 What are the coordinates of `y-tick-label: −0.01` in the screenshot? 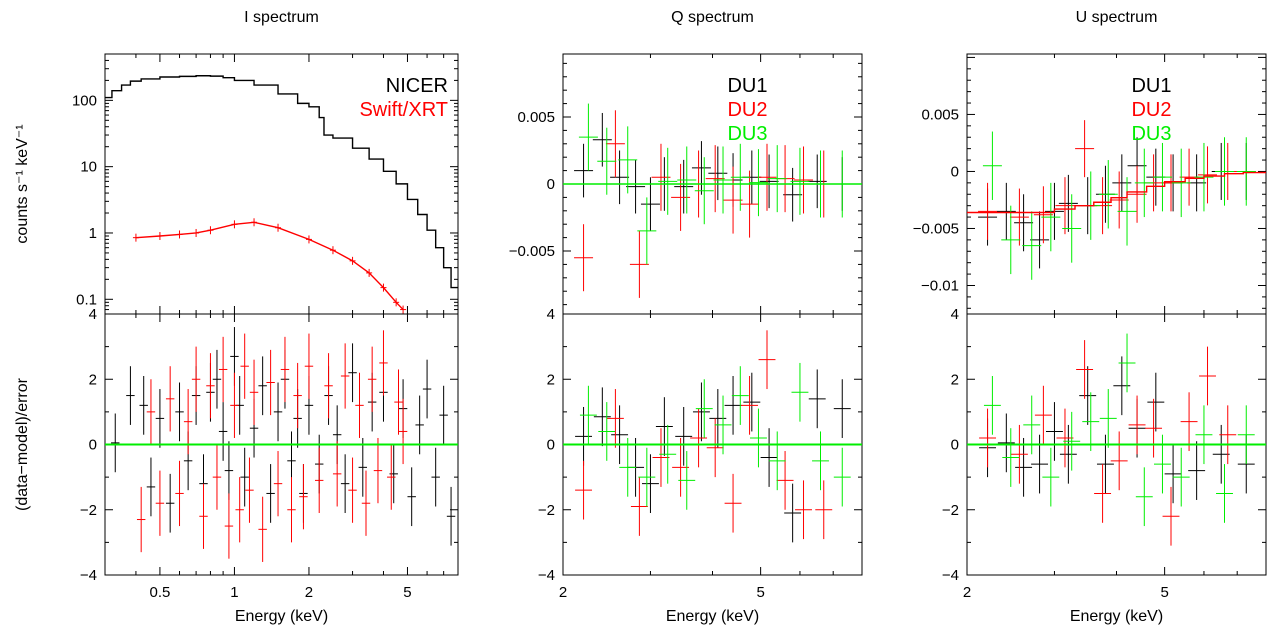 It's located at (940, 285).